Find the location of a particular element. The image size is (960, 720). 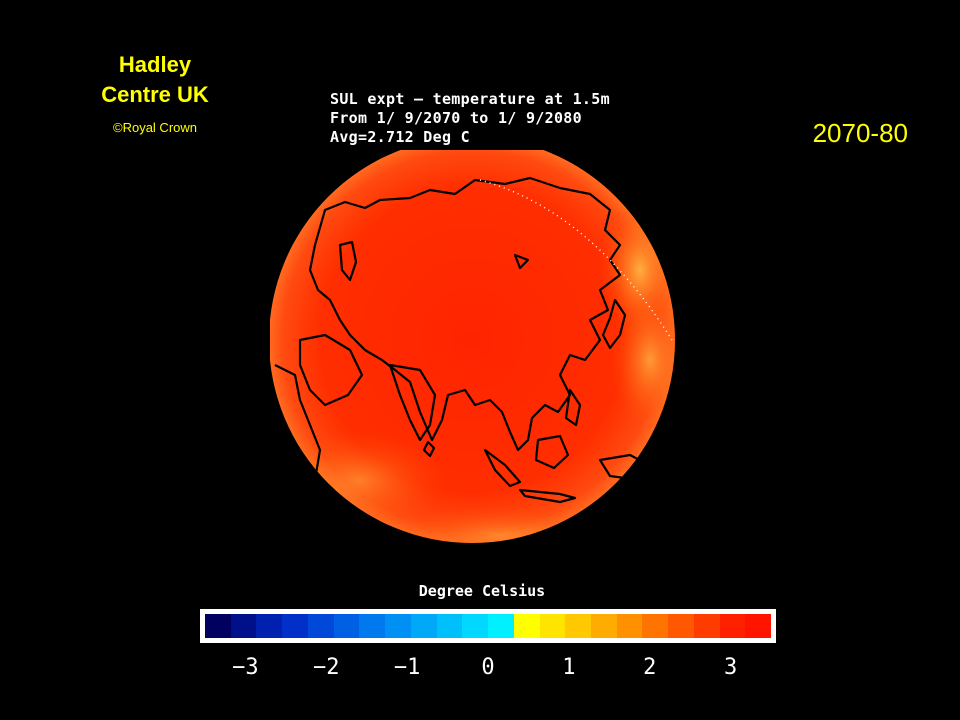

org-name-line2: Centre UK is located at coordinates (155, 94).